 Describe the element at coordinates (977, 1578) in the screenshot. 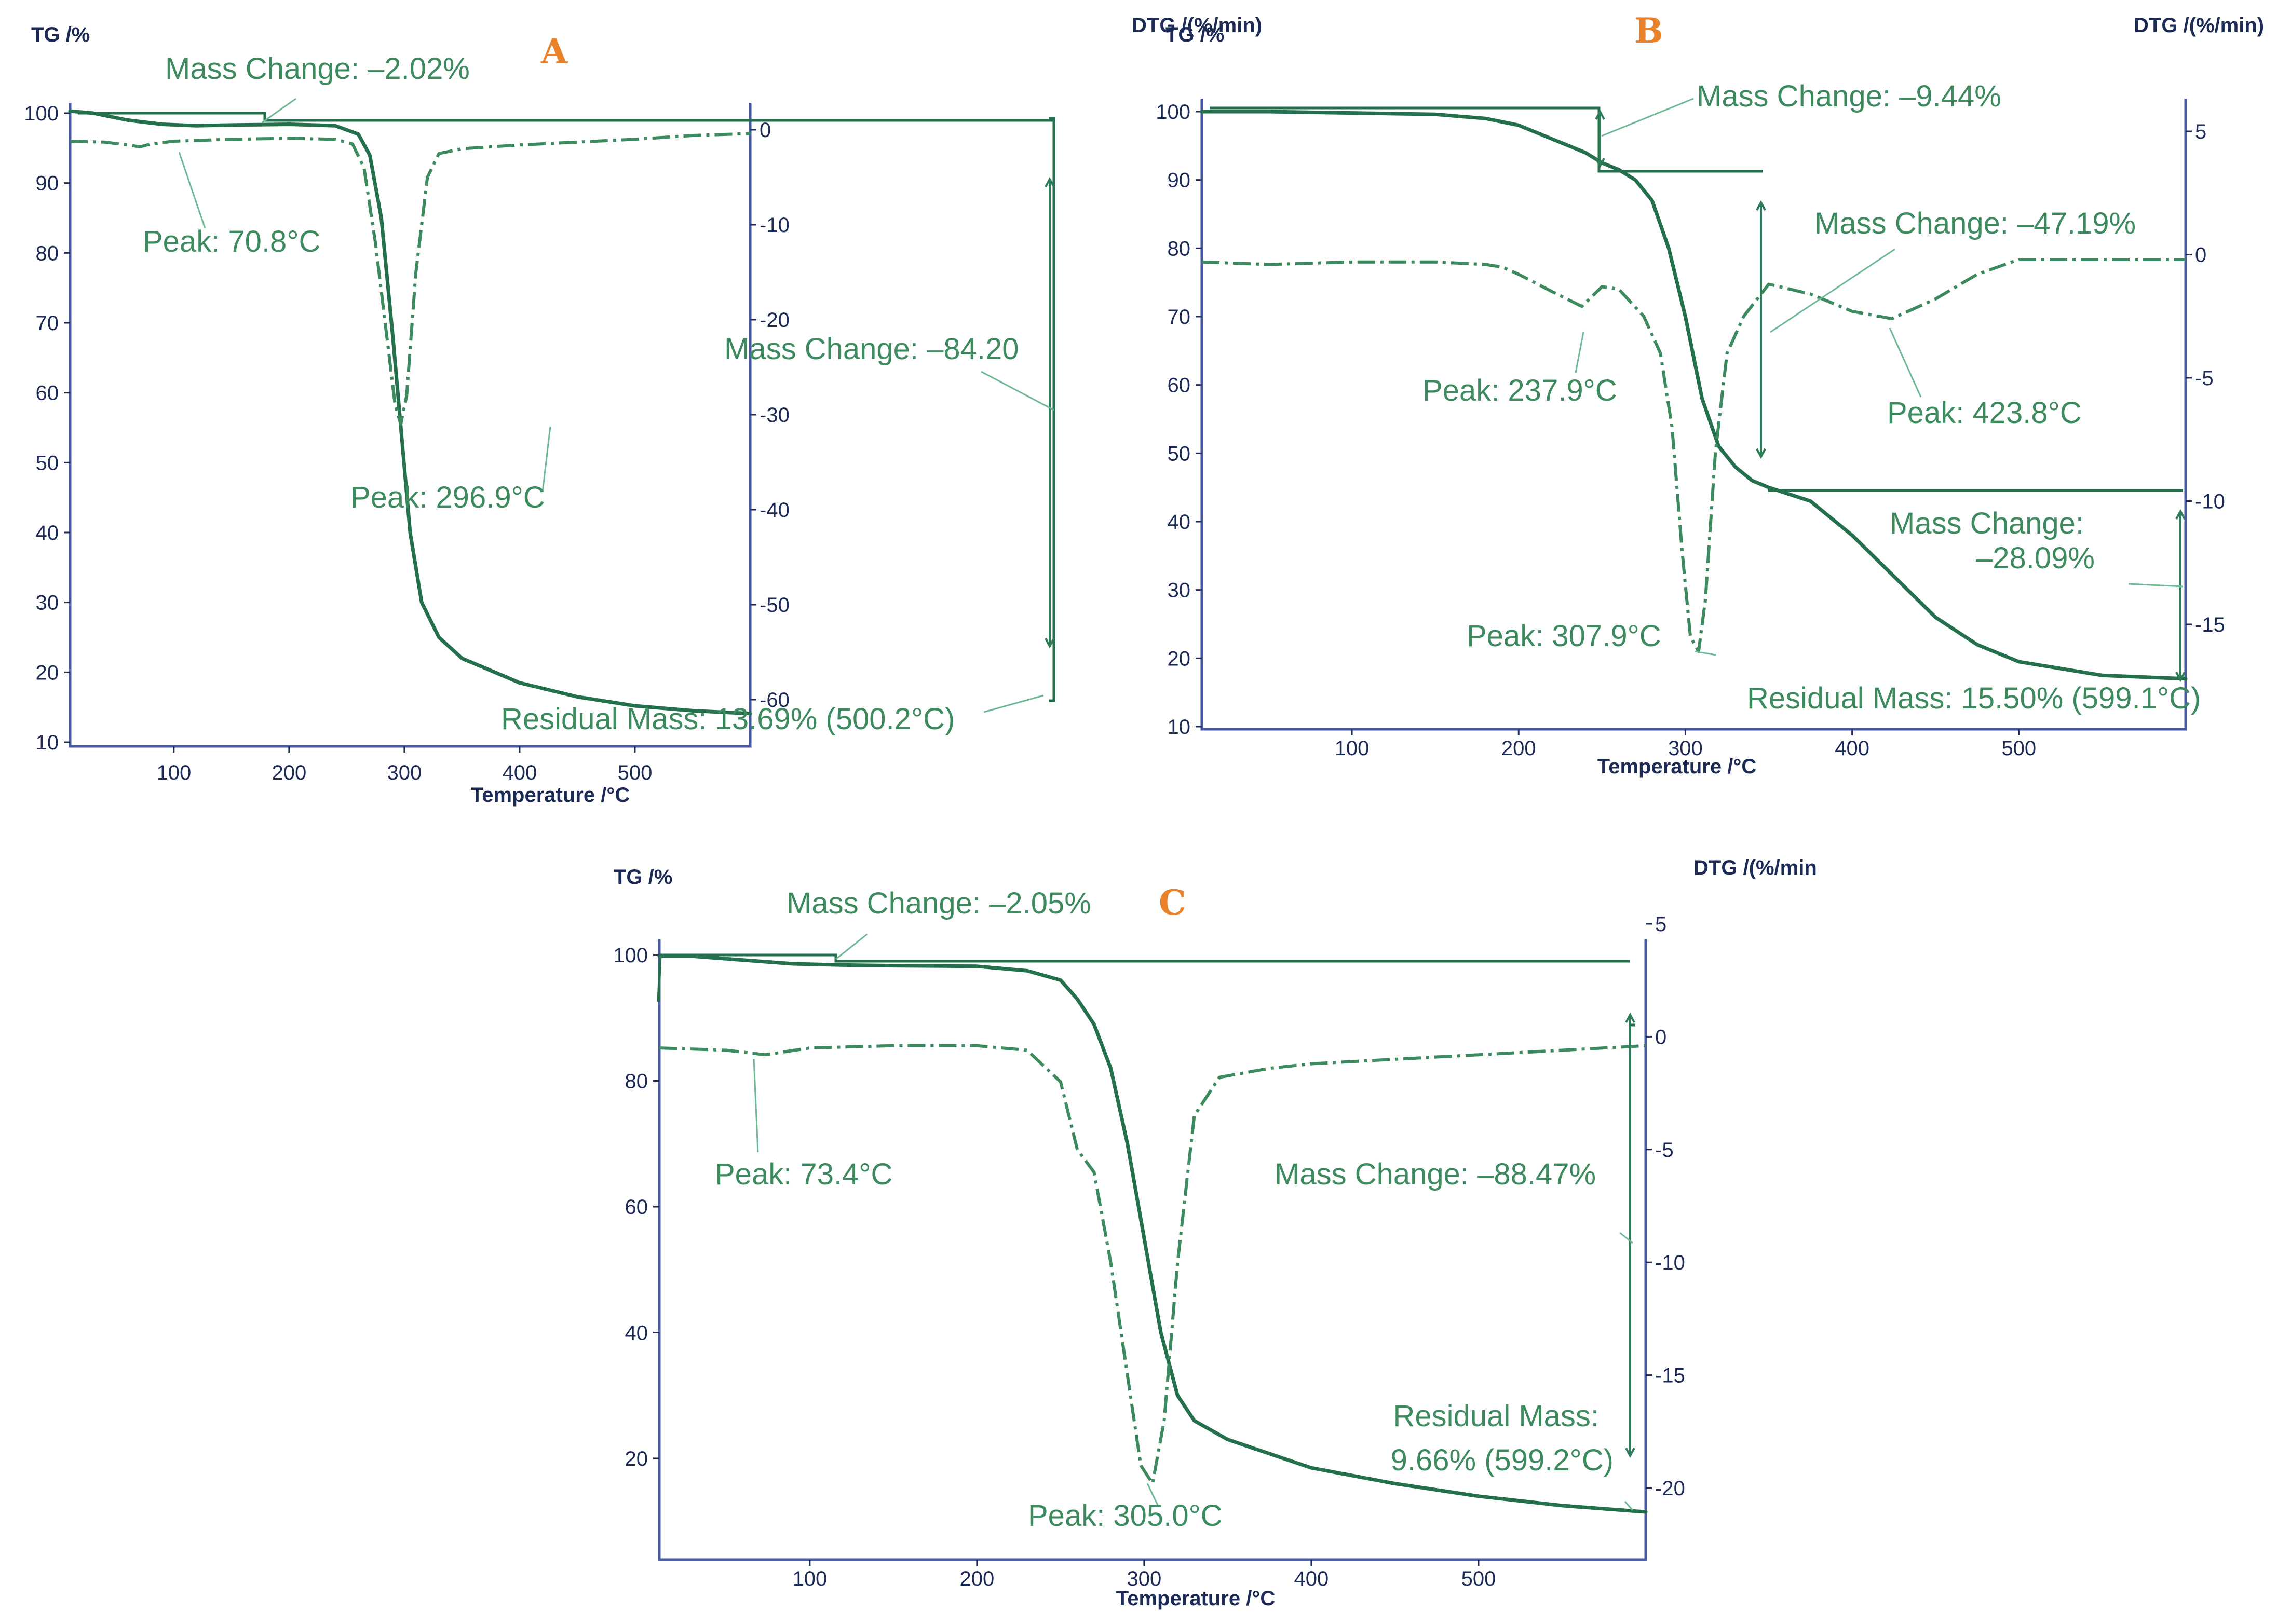

I see `panel-c-x-tick-label: 200` at that location.